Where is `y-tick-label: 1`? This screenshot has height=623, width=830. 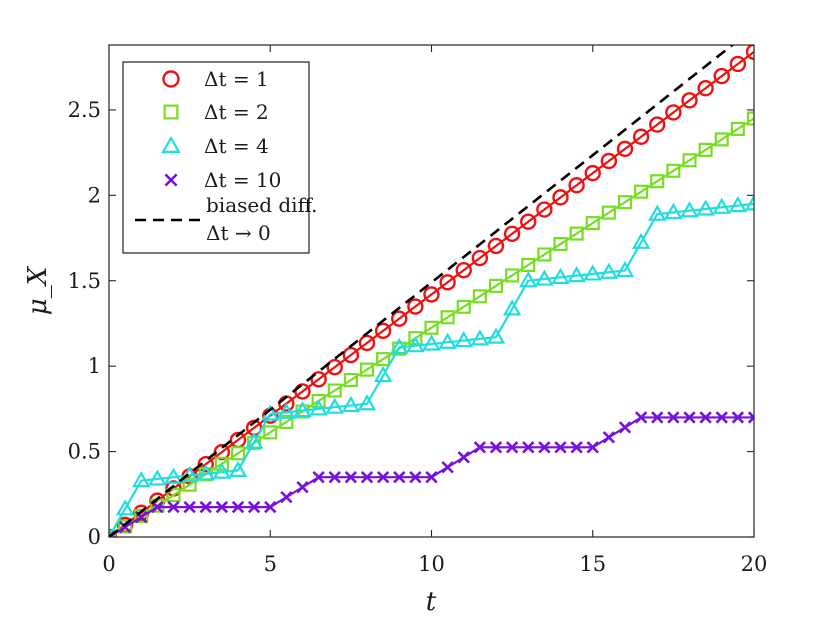 y-tick-label: 1 is located at coordinates (94, 366).